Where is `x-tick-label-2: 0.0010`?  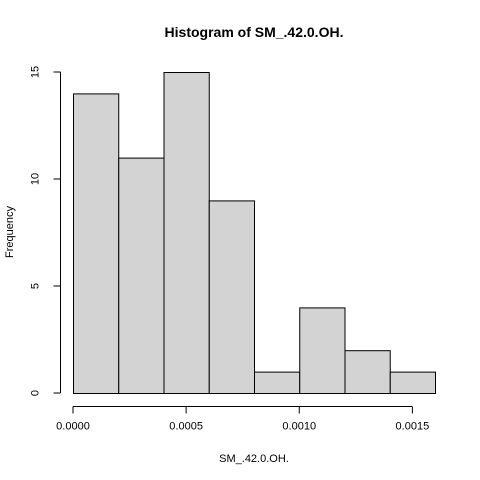
x-tick-label-2: 0.0010 is located at coordinates (299, 427).